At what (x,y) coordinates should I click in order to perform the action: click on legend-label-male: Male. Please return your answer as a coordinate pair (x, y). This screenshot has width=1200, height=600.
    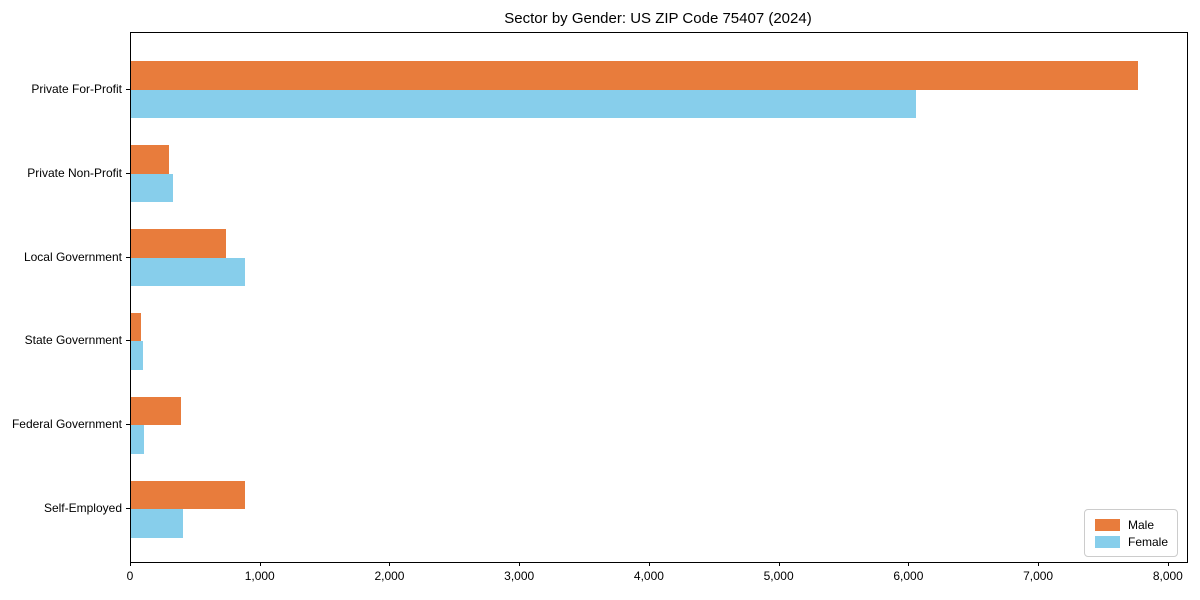
    Looking at the image, I should click on (1141, 524).